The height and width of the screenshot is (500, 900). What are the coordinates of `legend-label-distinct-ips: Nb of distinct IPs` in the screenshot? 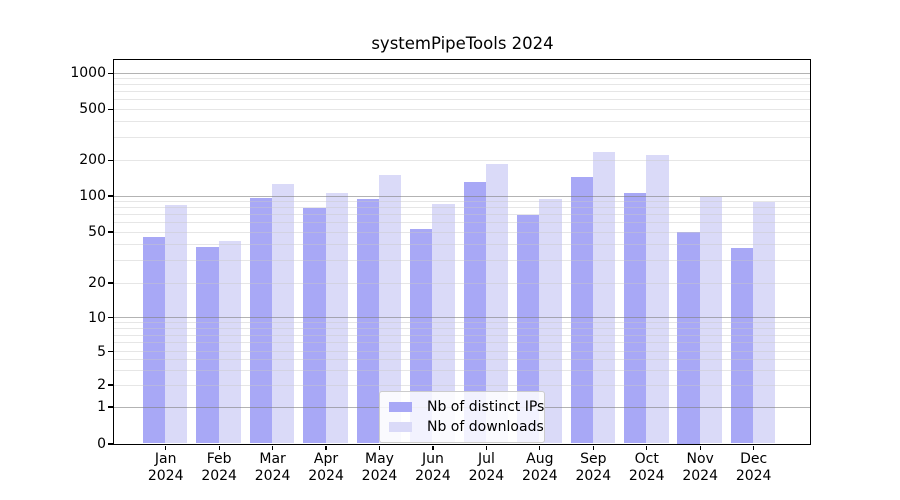 It's located at (486, 407).